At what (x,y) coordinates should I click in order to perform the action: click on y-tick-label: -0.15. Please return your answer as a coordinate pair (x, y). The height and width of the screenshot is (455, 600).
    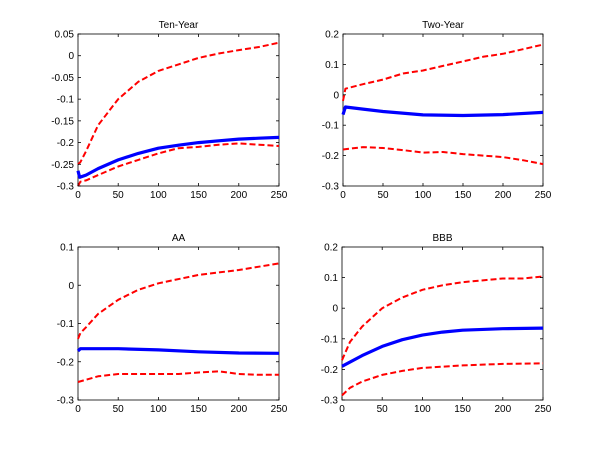
    Looking at the image, I should click on (62, 121).